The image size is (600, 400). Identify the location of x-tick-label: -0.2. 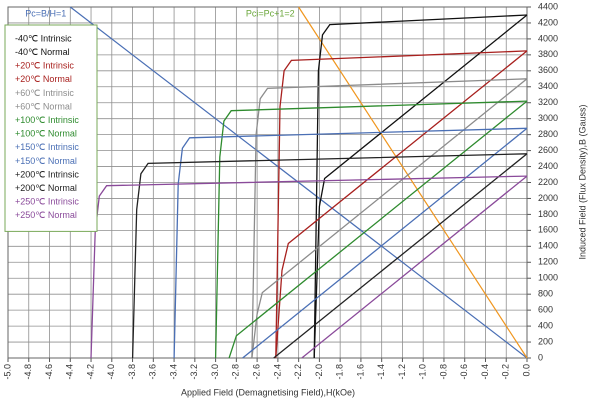
(506, 372).